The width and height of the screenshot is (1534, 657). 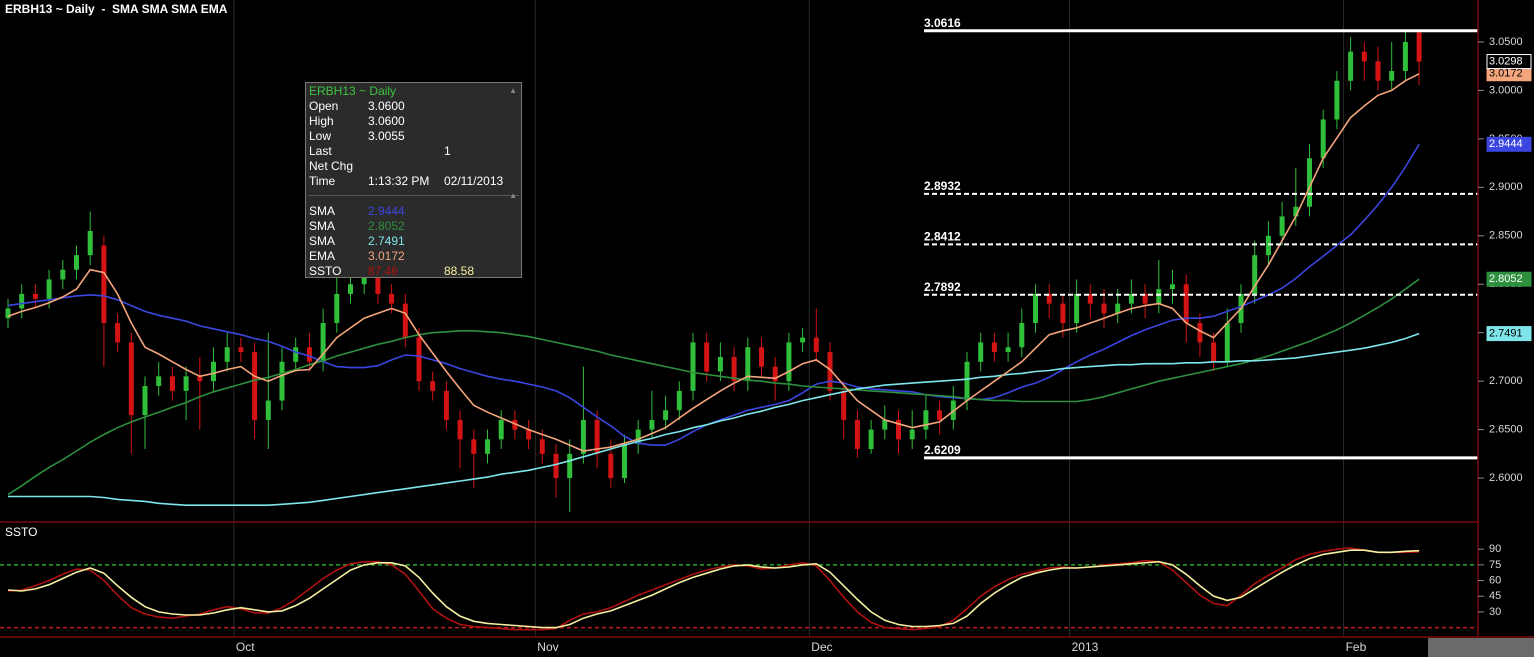 What do you see at coordinates (1506, 478) in the screenshot?
I see `y-tick-label: 2.6000` at bounding box center [1506, 478].